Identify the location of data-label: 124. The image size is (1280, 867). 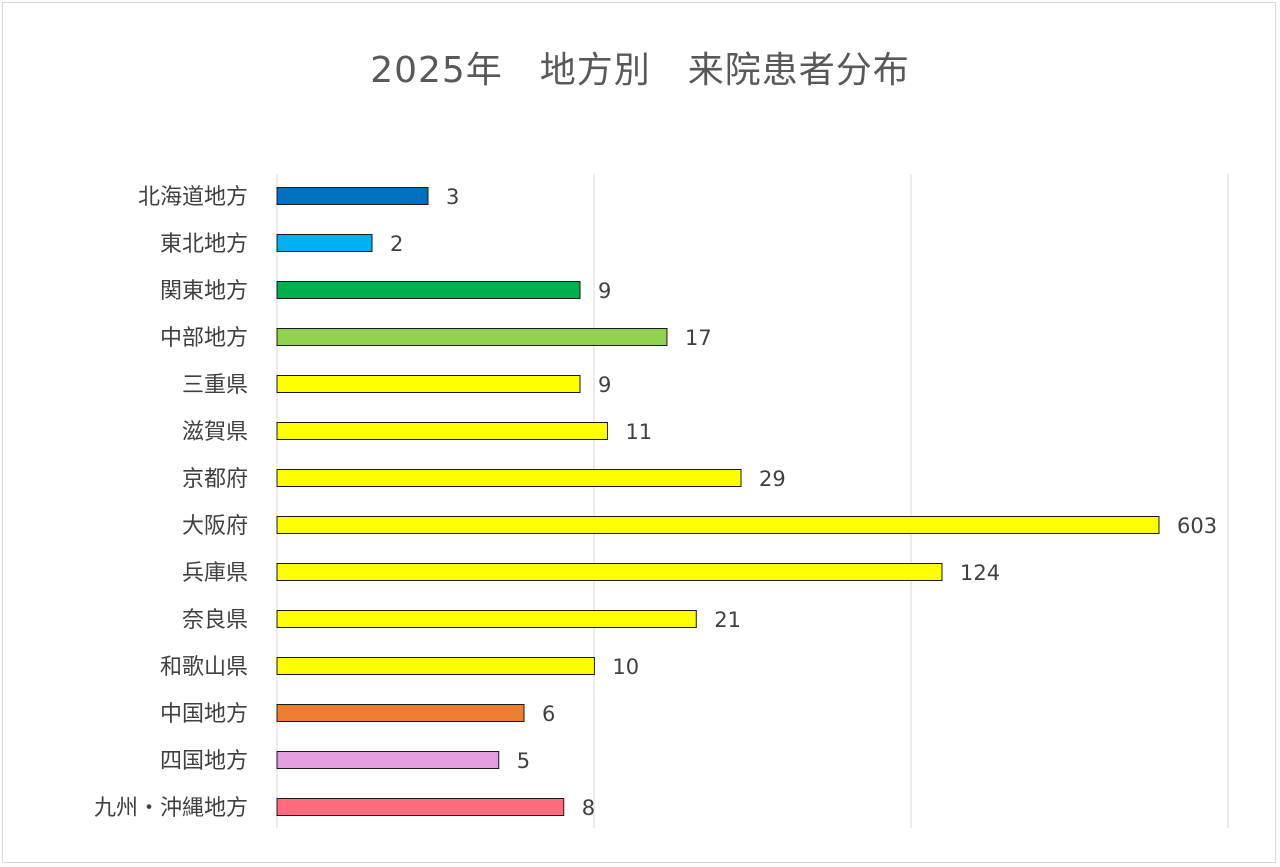
(980, 573).